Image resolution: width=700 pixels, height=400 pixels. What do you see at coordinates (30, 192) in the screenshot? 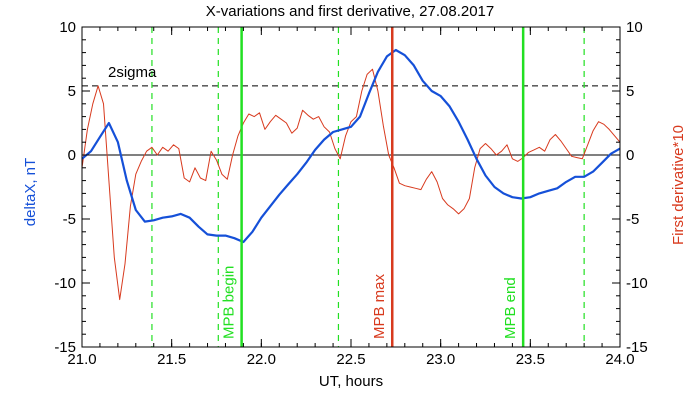
I see `y-axis-label-left: deltaX, nT` at bounding box center [30, 192].